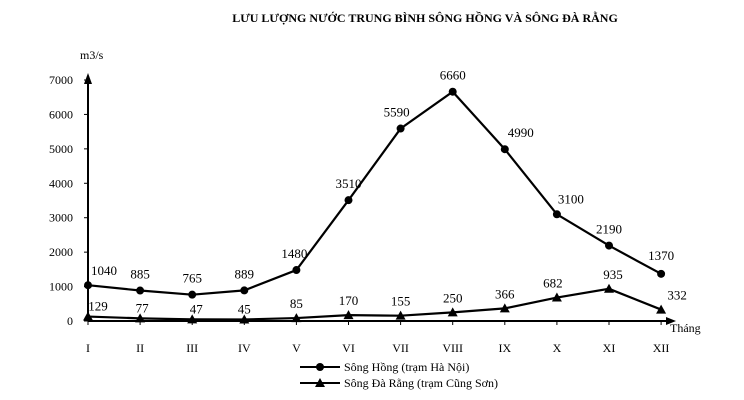 Image resolution: width=744 pixels, height=400 pixels. What do you see at coordinates (421, 383) in the screenshot?
I see `legend-label: Sông Đà Rằng (trạm Cũng Sơn)` at bounding box center [421, 383].